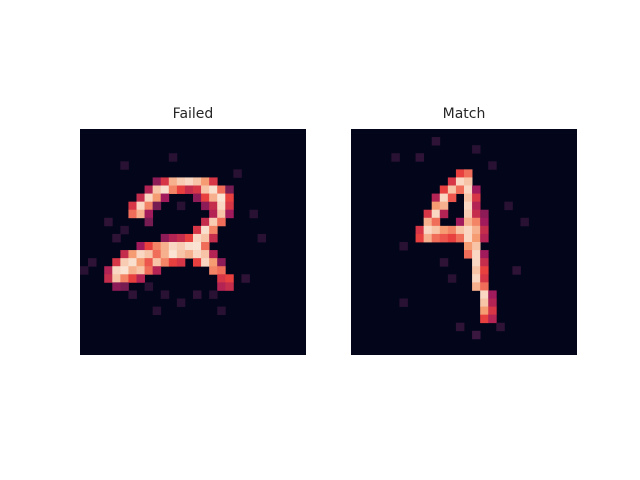 Image resolution: width=640 pixels, height=480 pixels. I want to click on match-panel-title: Match, so click(464, 114).